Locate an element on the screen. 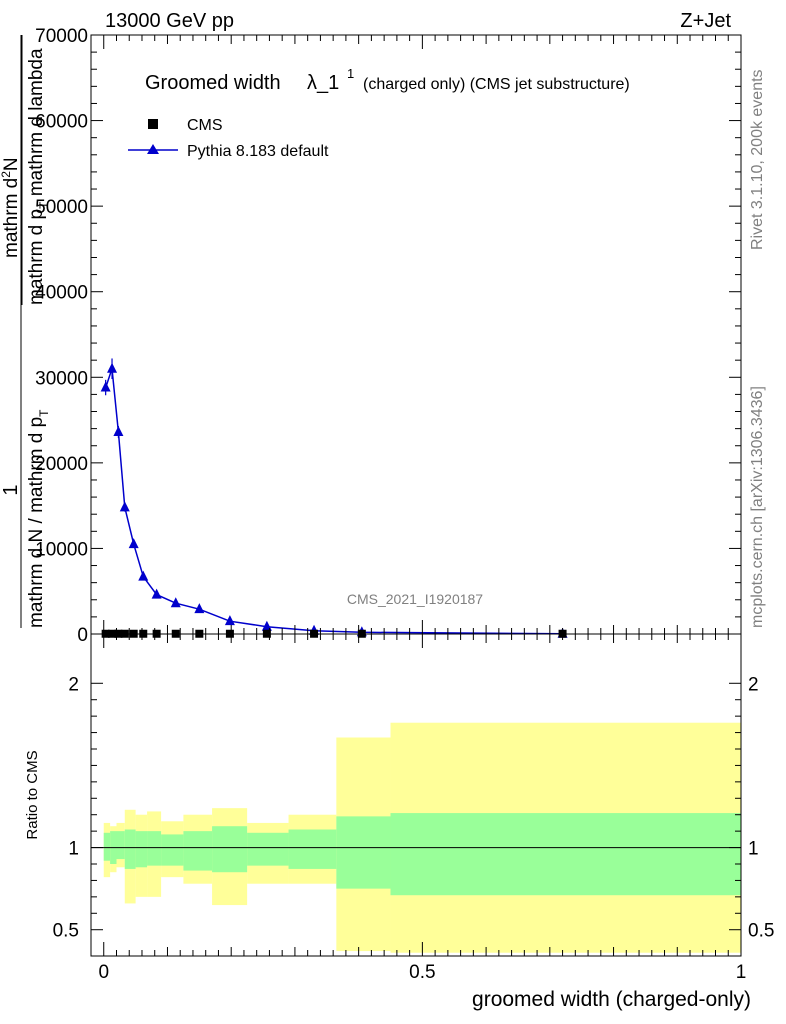  svg-text: mathrm d N / mathrm d pT is located at coordinates (38, 518).